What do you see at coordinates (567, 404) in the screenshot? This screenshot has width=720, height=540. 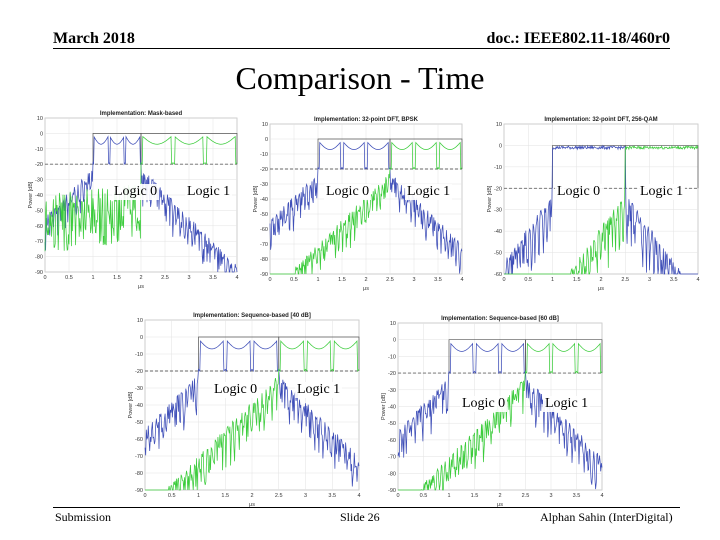 I see `logic1-label-seq60: Logic 1` at bounding box center [567, 404].